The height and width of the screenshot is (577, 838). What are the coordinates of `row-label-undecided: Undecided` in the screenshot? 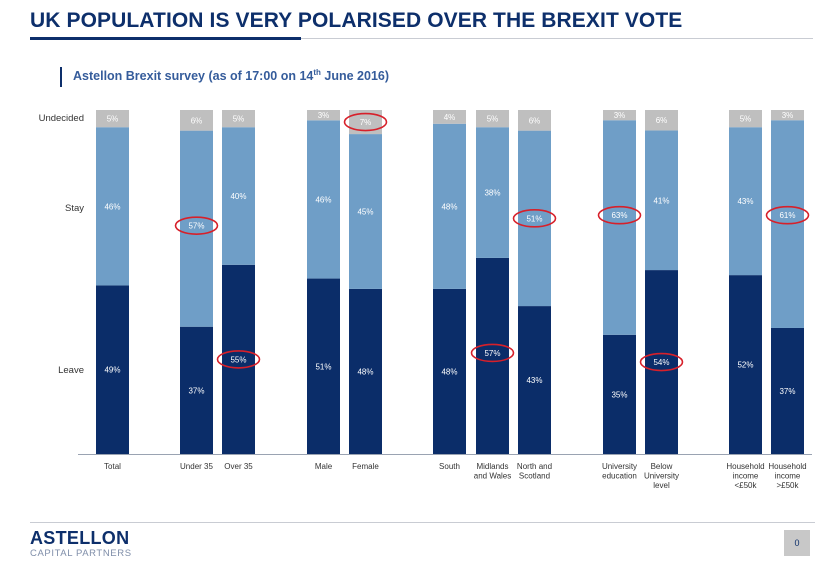 It's located at (61, 118).